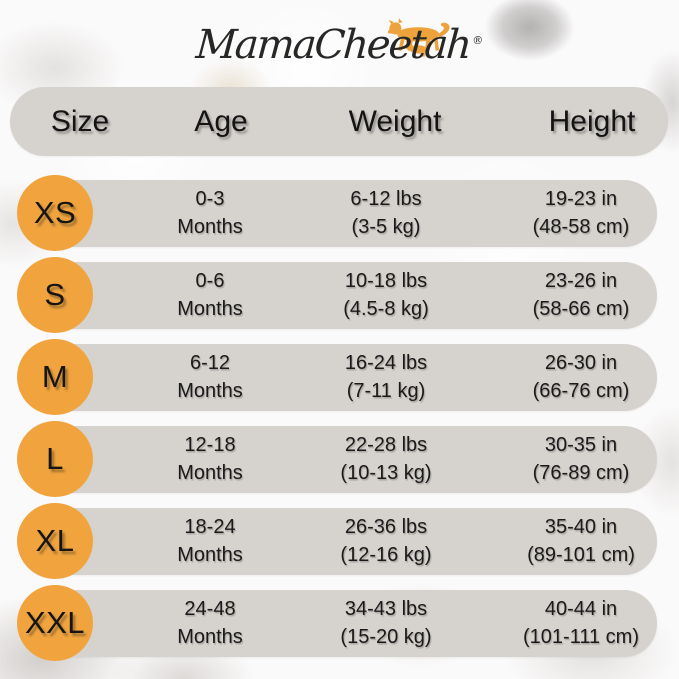  Describe the element at coordinates (386, 444) in the screenshot. I see `weight-lbs: 22-28 lbs` at that location.